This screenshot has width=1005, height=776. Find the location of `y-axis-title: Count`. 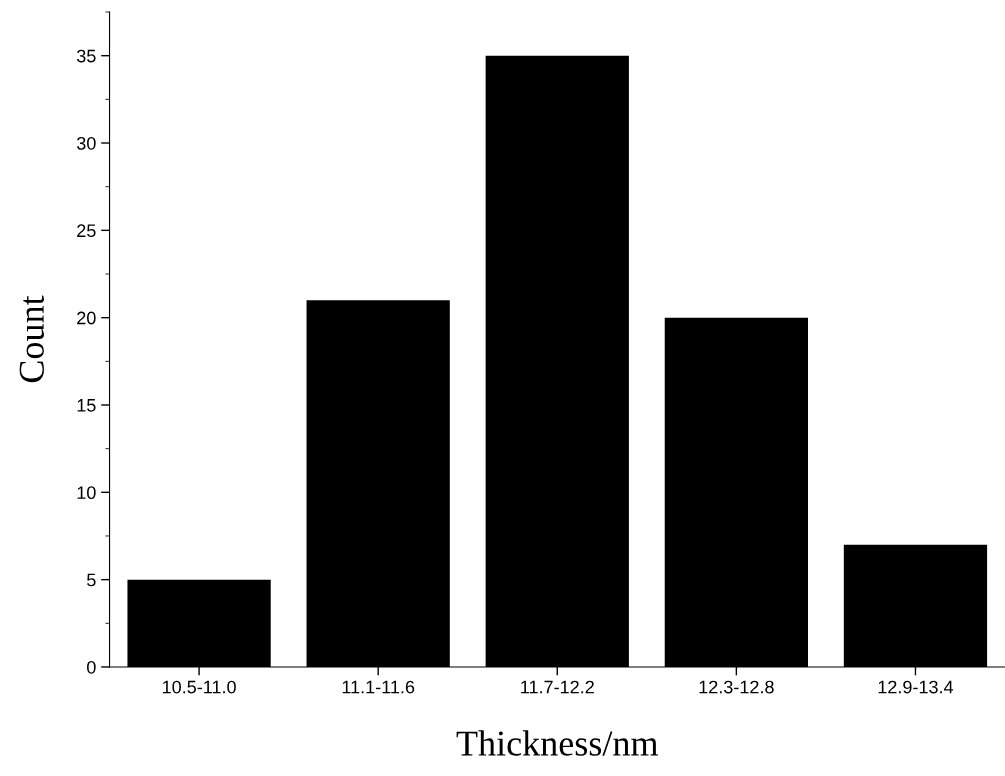

y-axis-title: Count is located at coordinates (31, 339).